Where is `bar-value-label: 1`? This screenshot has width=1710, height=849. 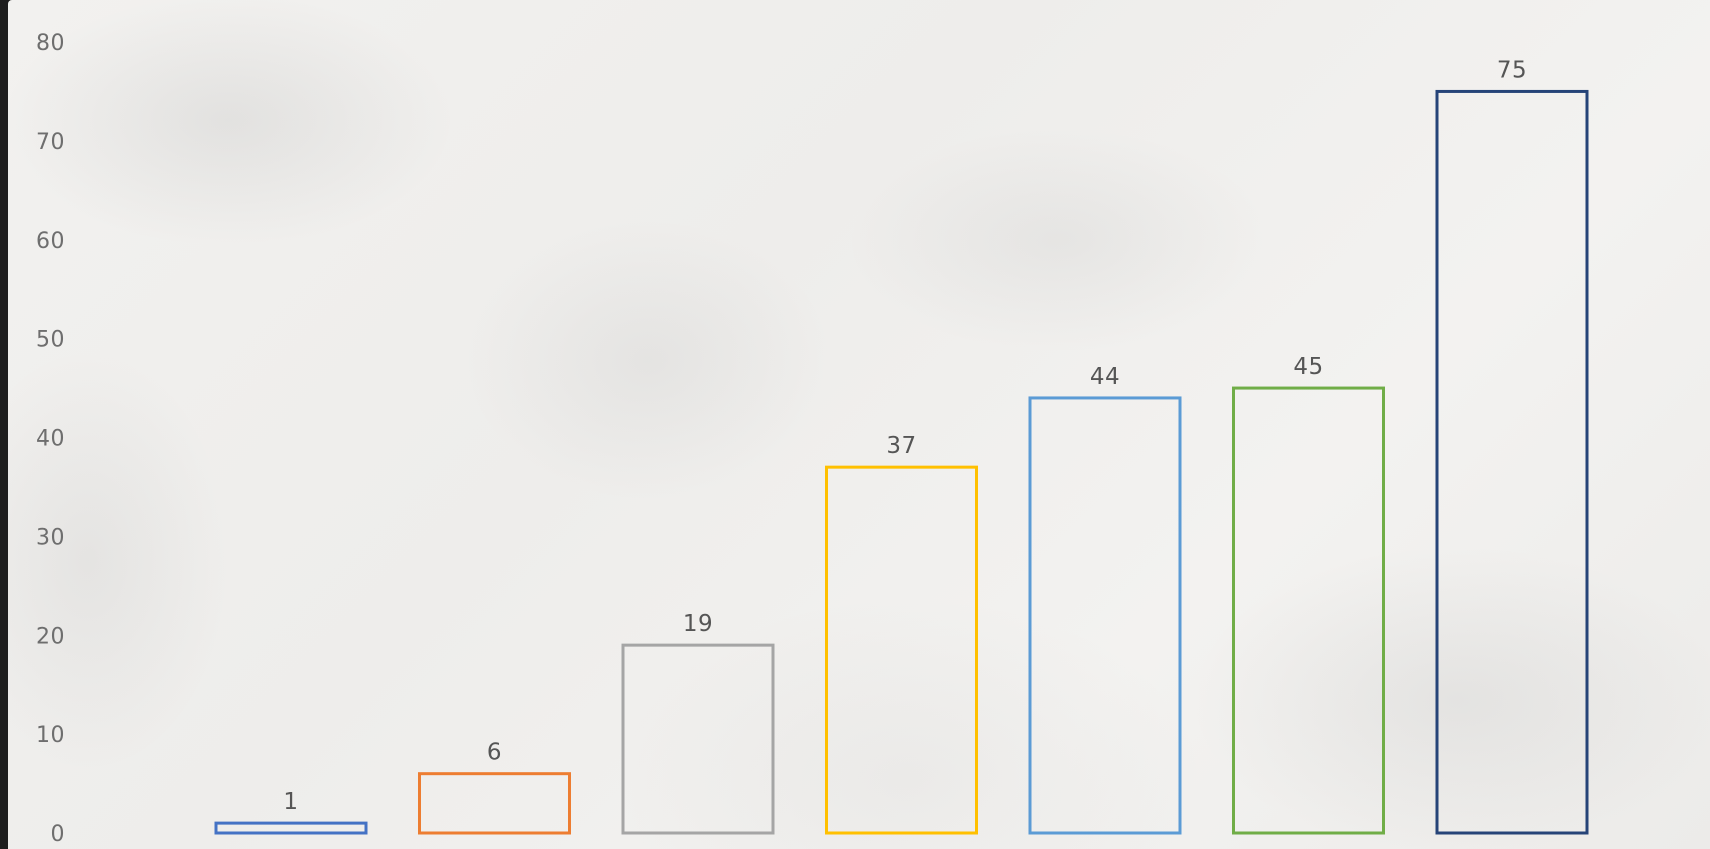 bar-value-label: 1 is located at coordinates (290, 802).